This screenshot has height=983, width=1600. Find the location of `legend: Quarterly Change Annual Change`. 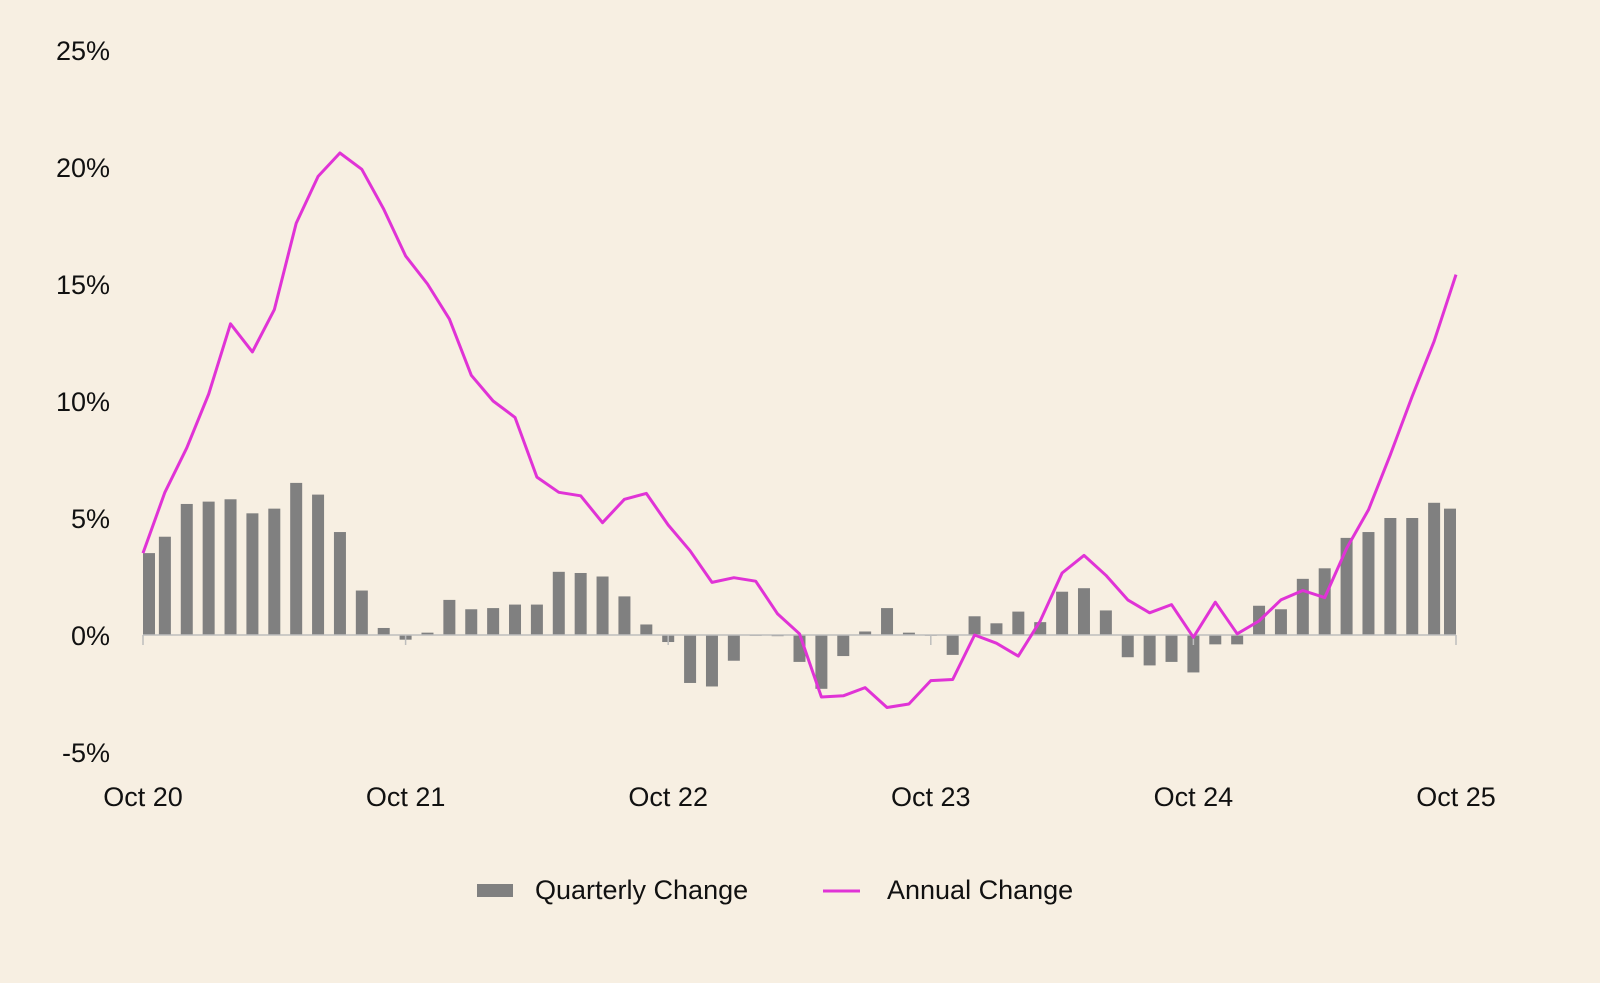

legend: Quarterly Change Annual Change is located at coordinates (775, 890).